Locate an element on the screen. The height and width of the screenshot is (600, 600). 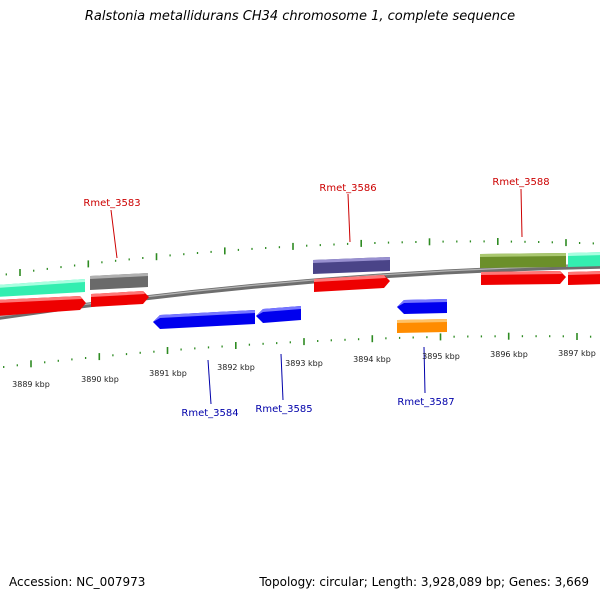
scale-label-3892: 3892 kbp is located at coordinates (236, 367).